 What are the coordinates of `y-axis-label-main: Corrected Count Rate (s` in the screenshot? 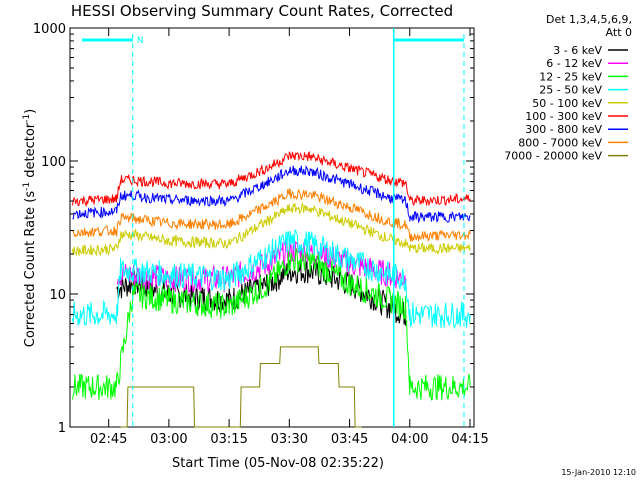 It's located at (30, 269).